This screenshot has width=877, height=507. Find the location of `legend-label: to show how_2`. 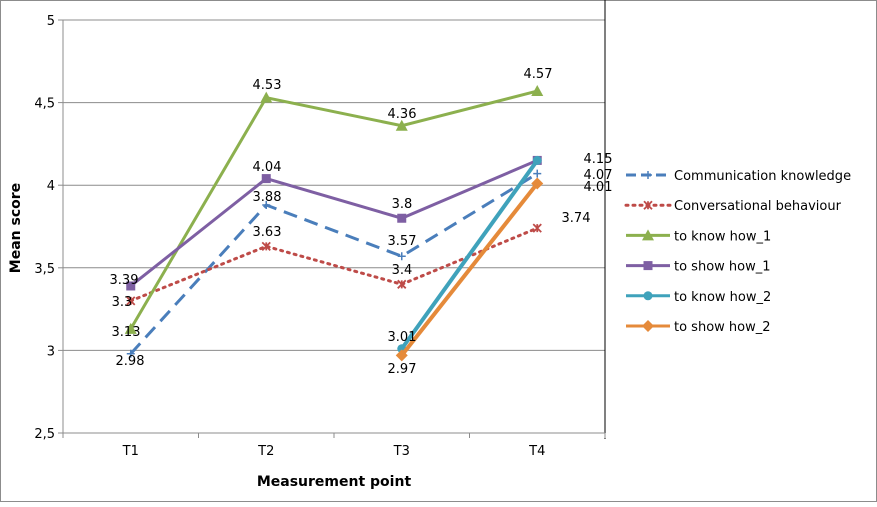

legend-label: to show how_2 is located at coordinates (722, 327).